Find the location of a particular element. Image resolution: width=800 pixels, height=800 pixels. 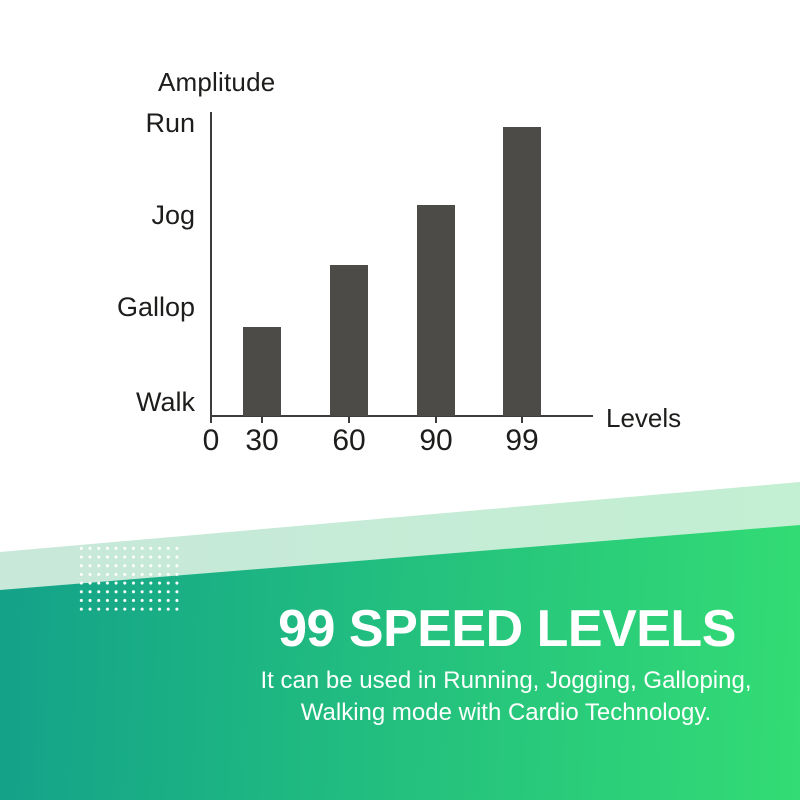

y-axis-line is located at coordinates (211, 264).